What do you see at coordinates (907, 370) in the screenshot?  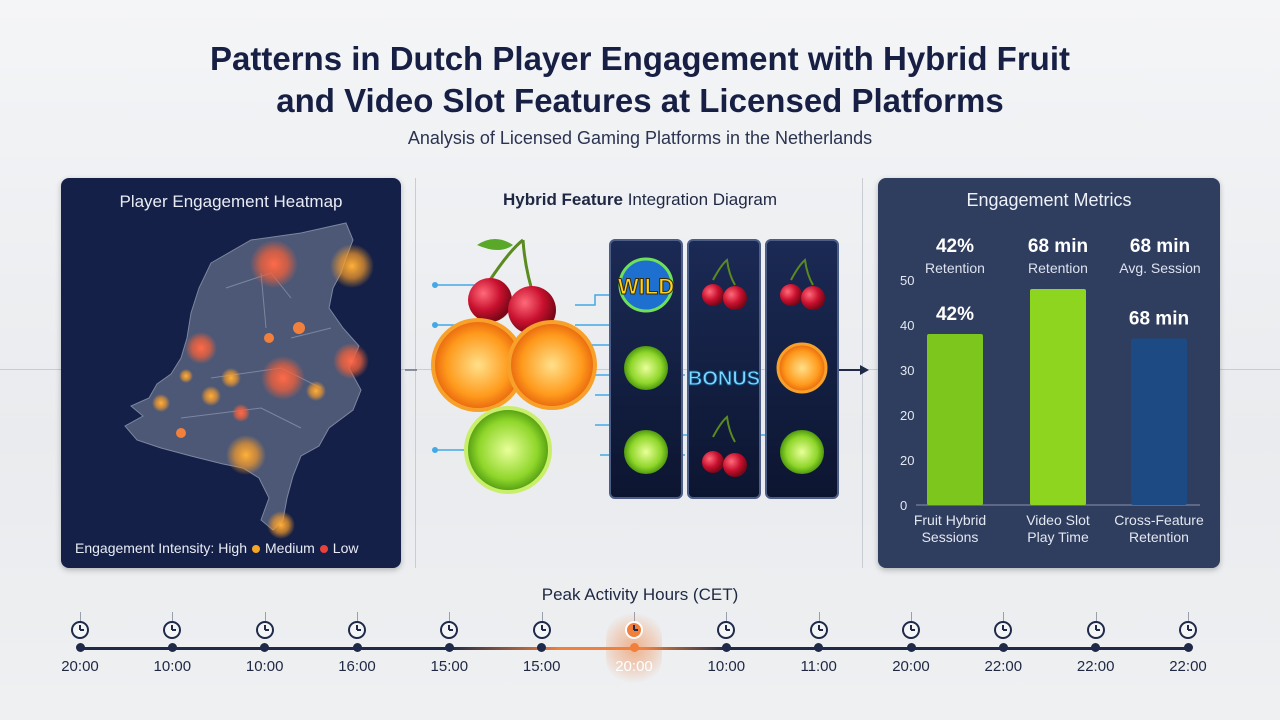 I see `y-tick-label: 30` at bounding box center [907, 370].